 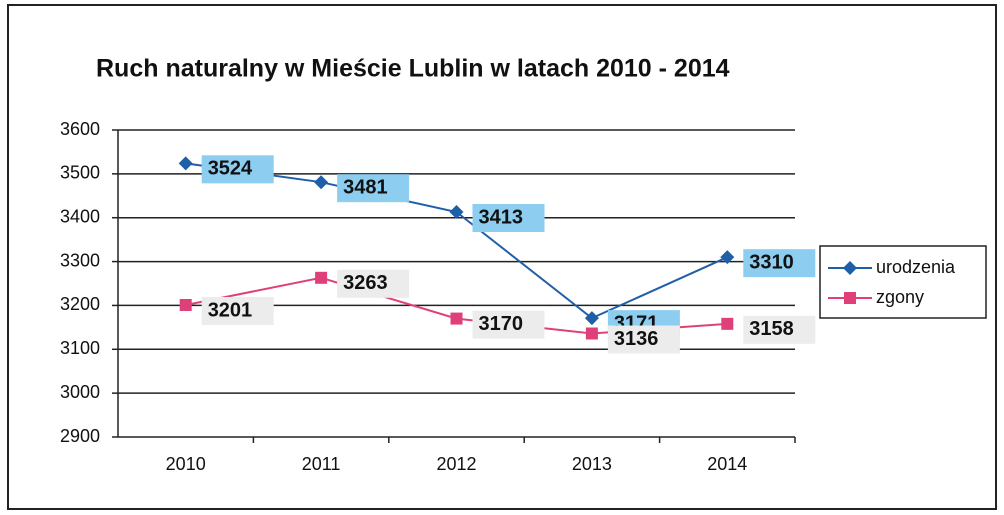 What do you see at coordinates (916, 267) in the screenshot?
I see `legend-label: urodzenia` at bounding box center [916, 267].